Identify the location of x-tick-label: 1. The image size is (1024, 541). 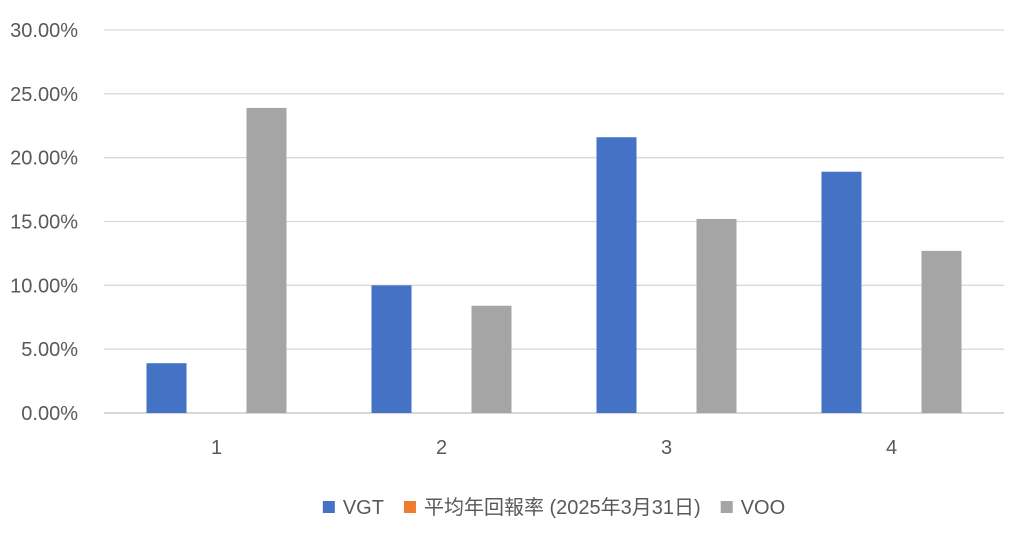
(216, 448).